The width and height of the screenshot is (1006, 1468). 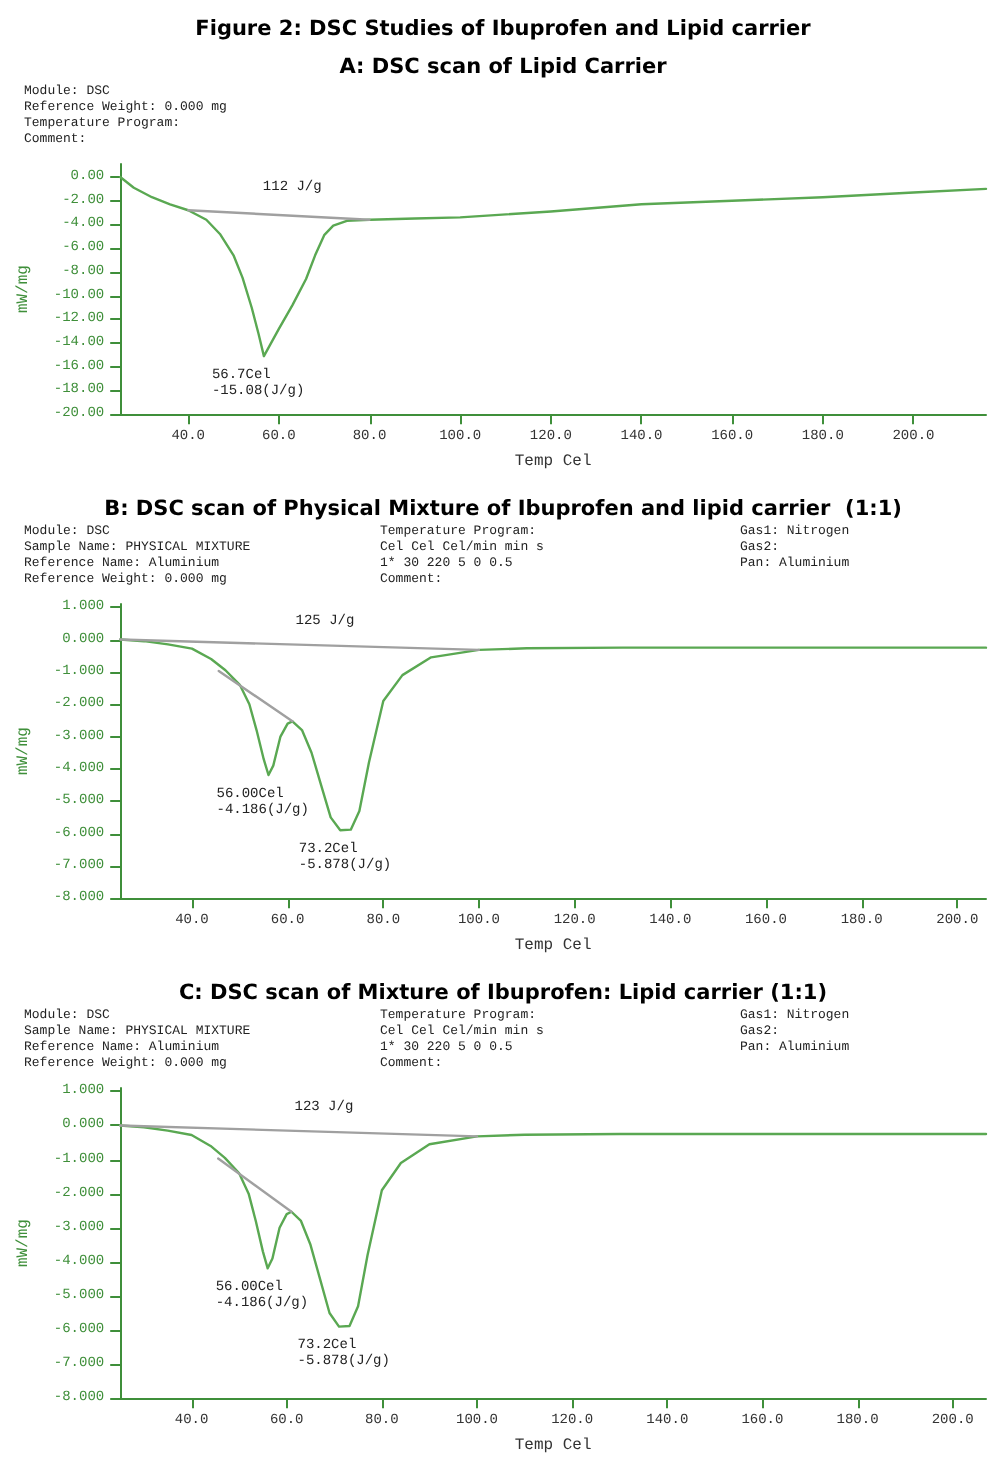 I want to click on chart-subtitle: A: DSC scan of Lipid Carrier, so click(x=504, y=67).